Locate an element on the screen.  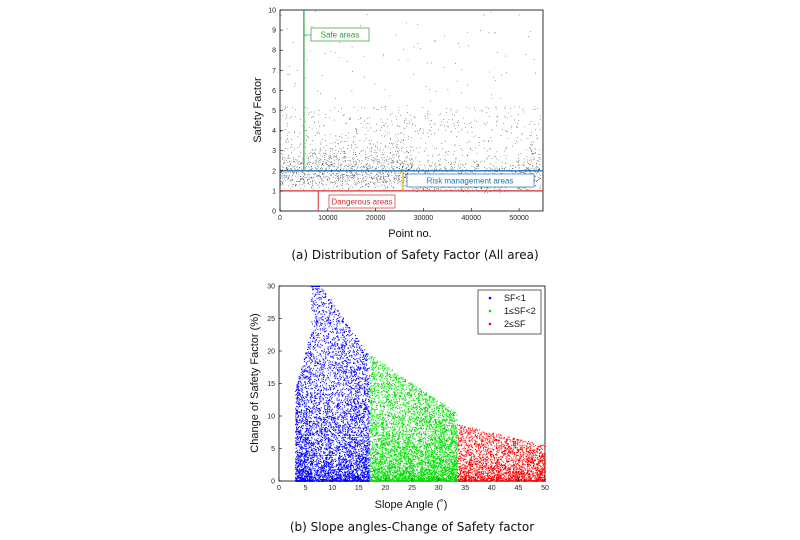
risk-areas-label: Risk management areas is located at coordinates (470, 181).